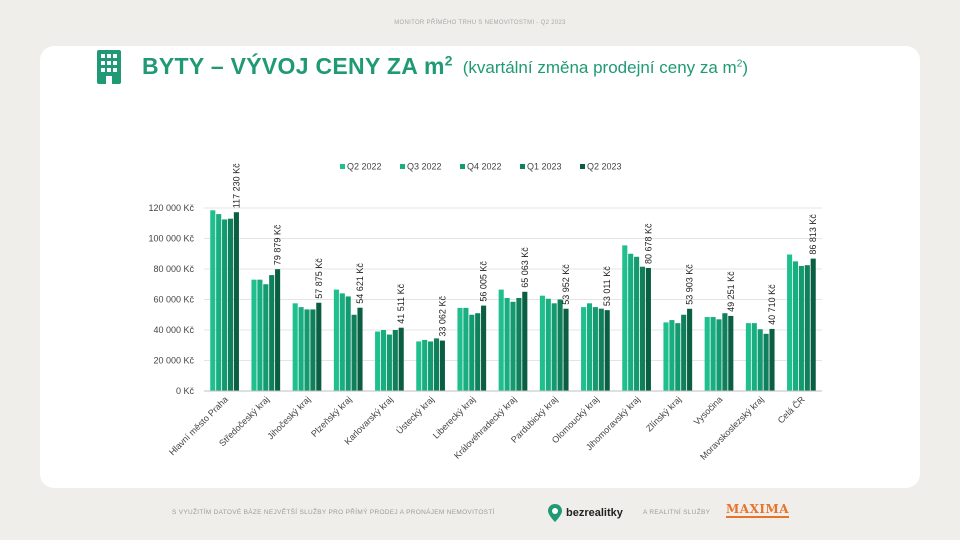 This screenshot has width=960, height=540. Describe the element at coordinates (173, 361) in the screenshot. I see `y-tick-label: 20 000 Kč` at that location.